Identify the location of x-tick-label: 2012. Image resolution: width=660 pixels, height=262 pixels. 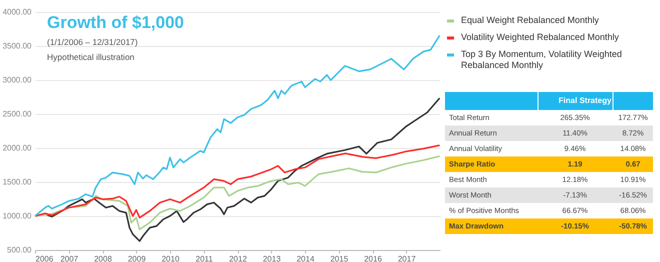
(238, 258).